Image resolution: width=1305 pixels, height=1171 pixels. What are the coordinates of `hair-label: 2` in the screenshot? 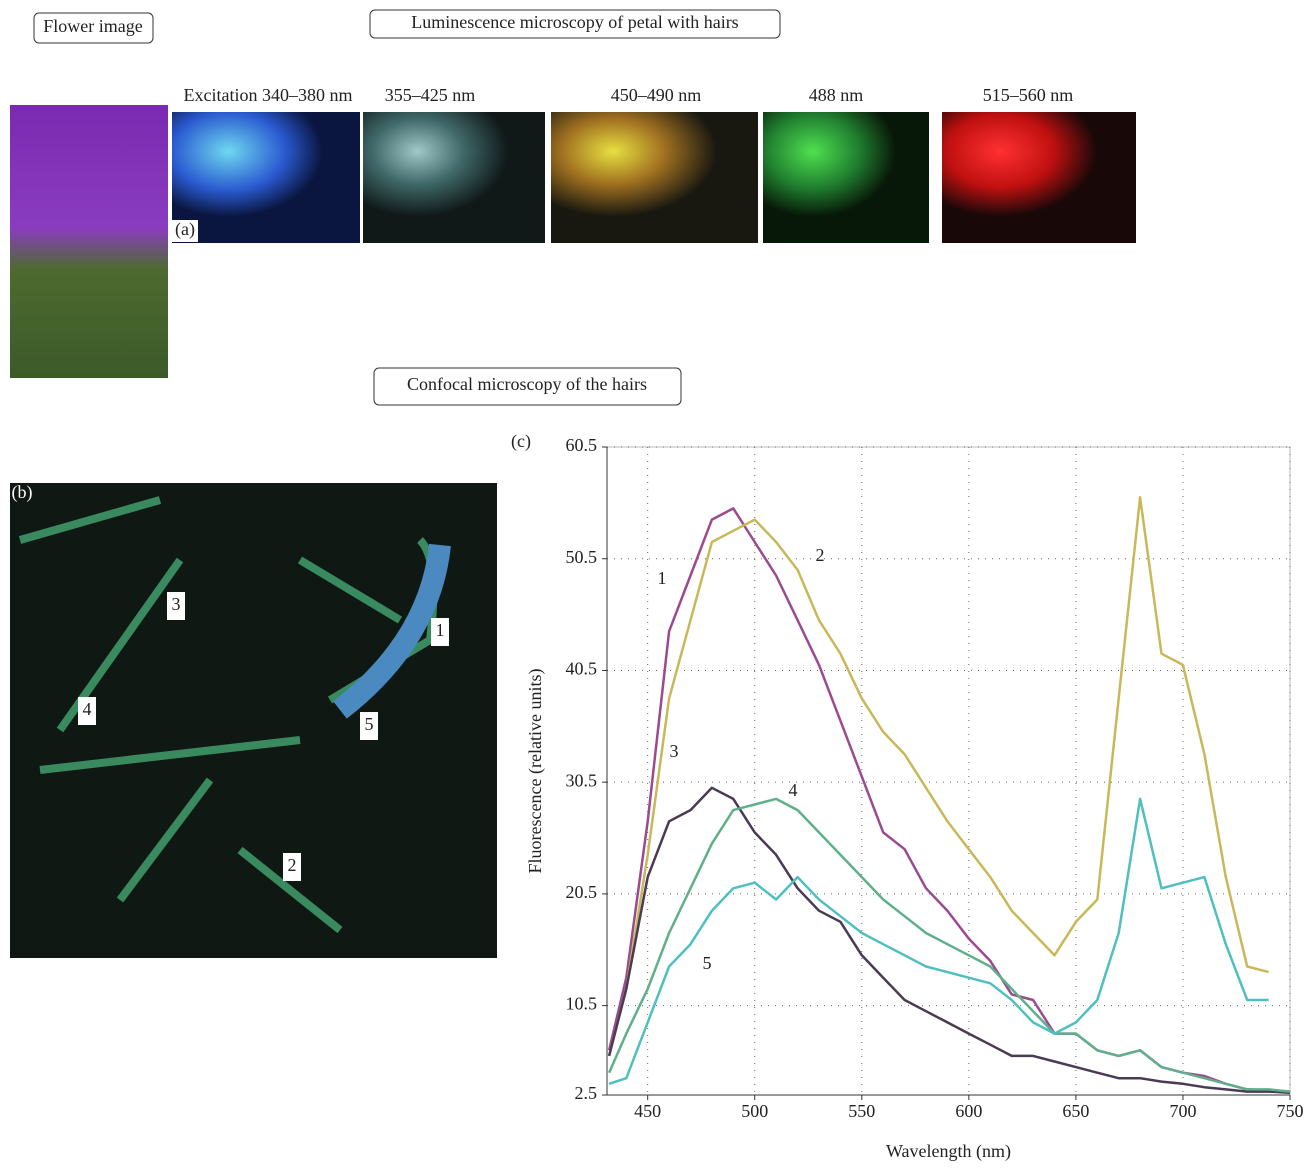 It's located at (292, 865).